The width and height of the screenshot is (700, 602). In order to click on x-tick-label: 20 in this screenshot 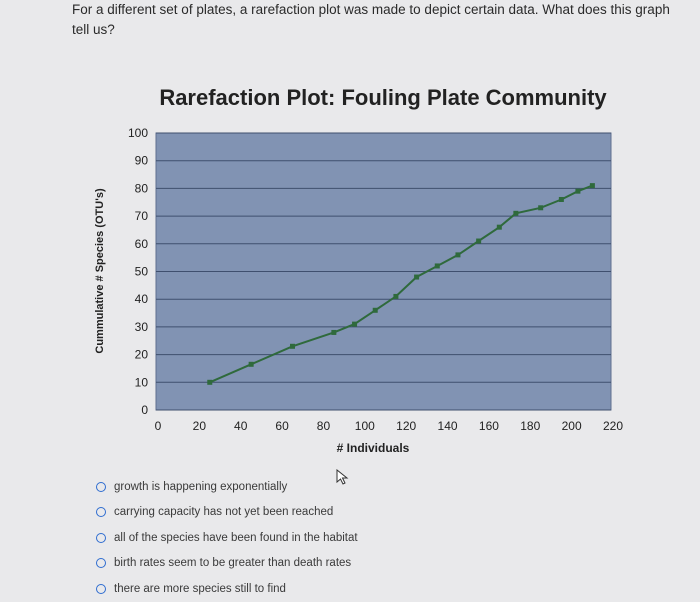, I will do `click(200, 426)`.